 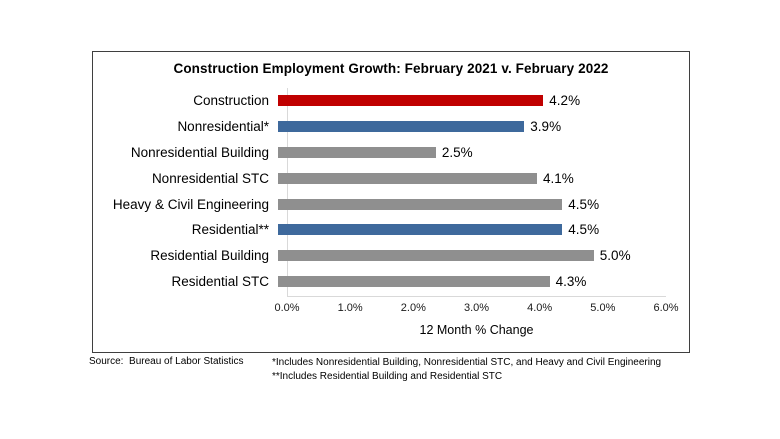 What do you see at coordinates (476, 330) in the screenshot?
I see `x-axis-title: 12 Month % Change` at bounding box center [476, 330].